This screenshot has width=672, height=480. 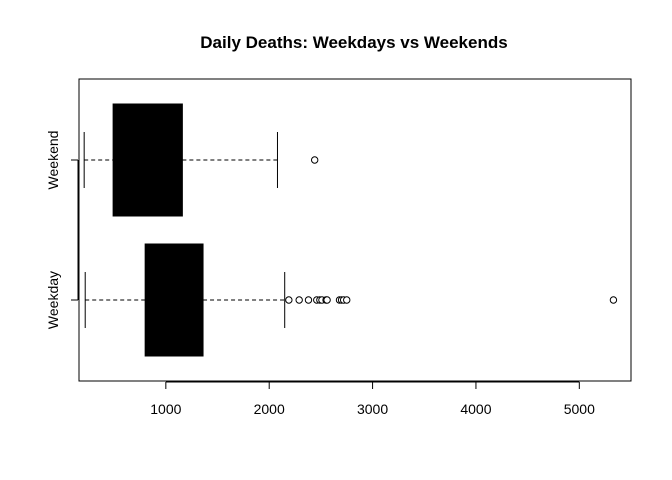 I want to click on x-tick-label: 4000, so click(x=475, y=409).